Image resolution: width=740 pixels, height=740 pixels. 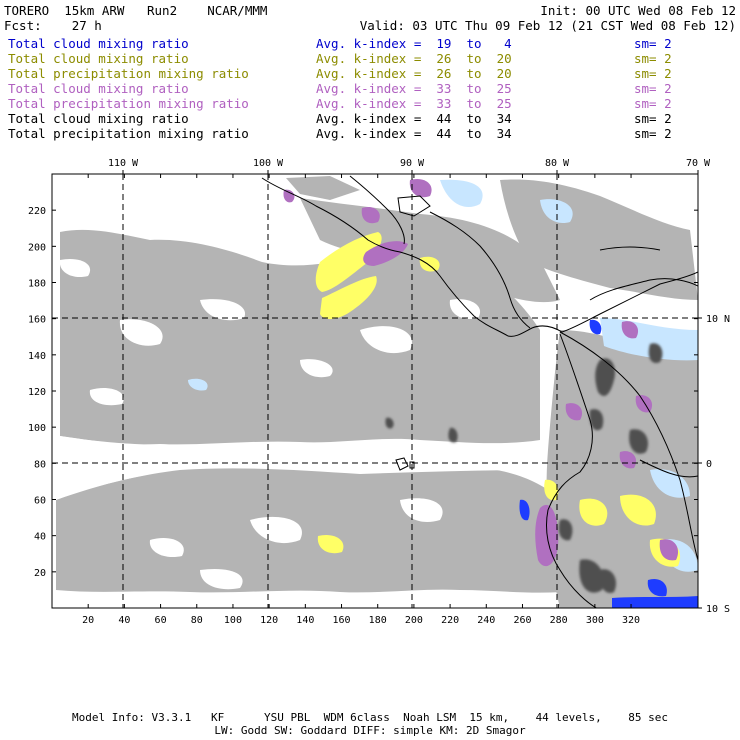 I want to click on longitude-ticks: 110 W 100 W 90 W 80 W 70 W, so click(x=409, y=166).